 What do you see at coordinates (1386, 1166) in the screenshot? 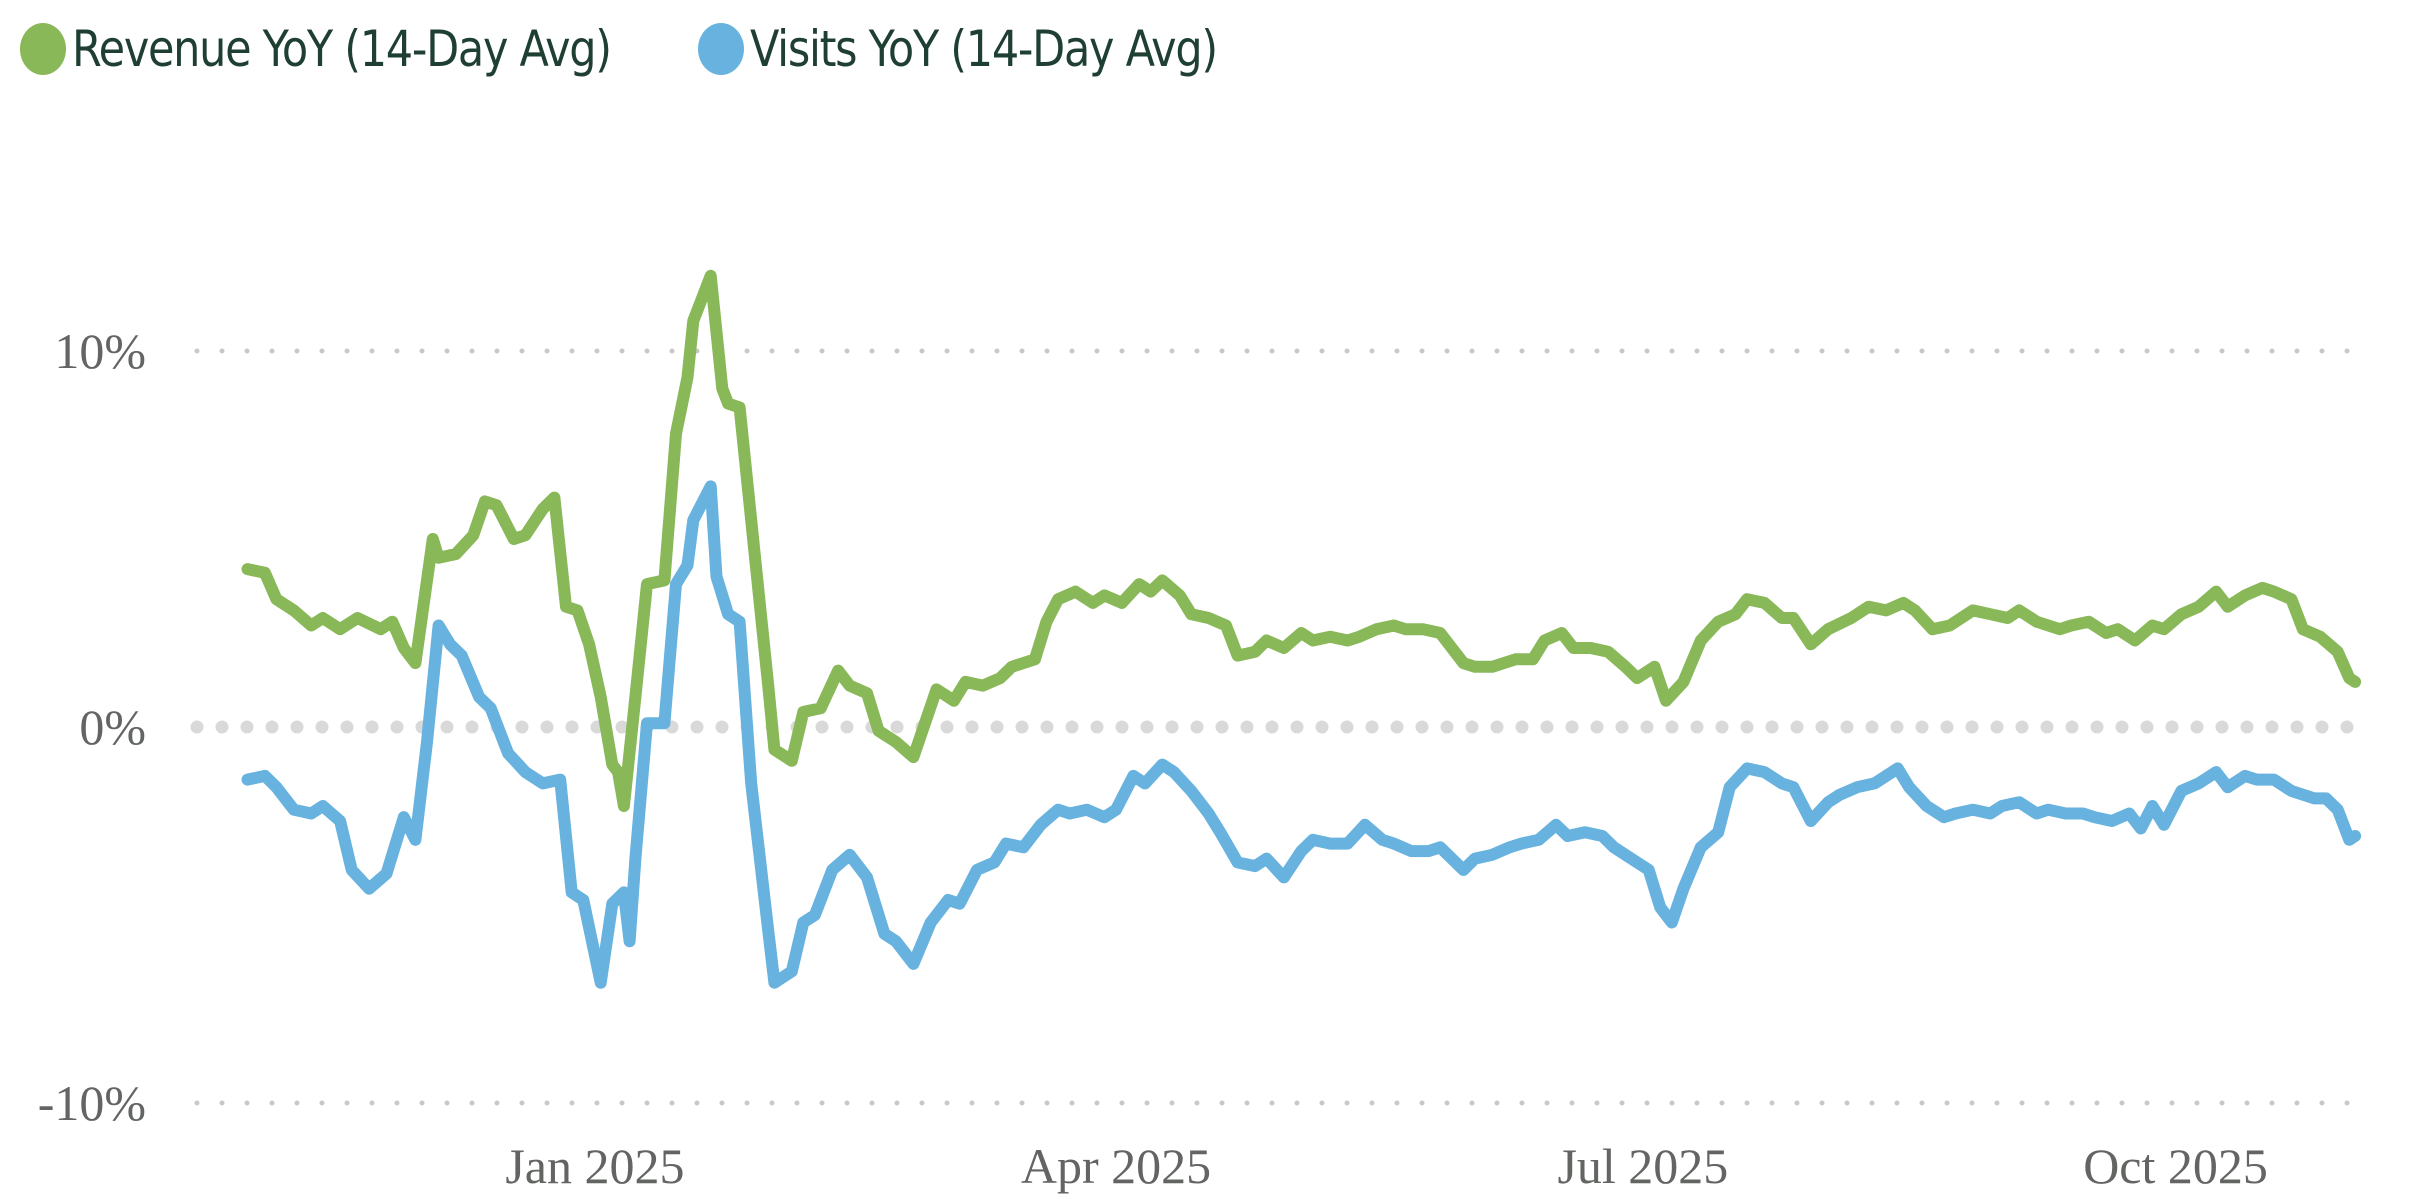
I see `x-axis-tick-labels: Jan 2025 Apr 2025 Jul 2025 Oct 2025` at bounding box center [1386, 1166].